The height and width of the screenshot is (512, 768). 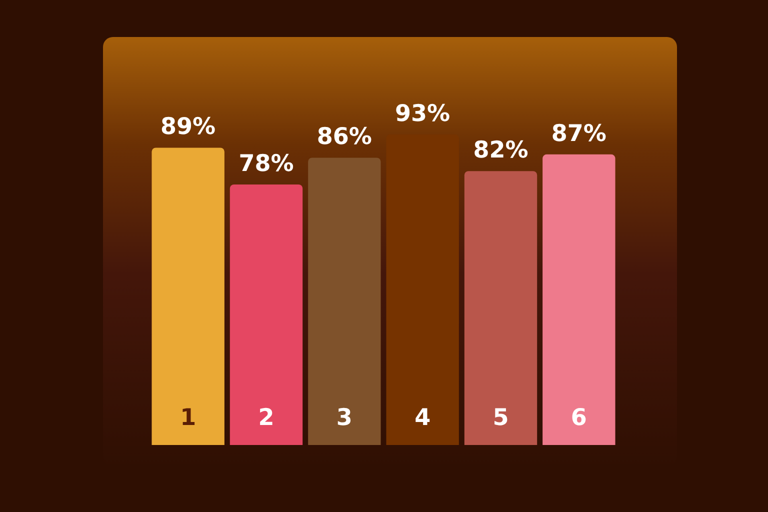 What do you see at coordinates (266, 163) in the screenshot?
I see `data-label: 78%` at bounding box center [266, 163].